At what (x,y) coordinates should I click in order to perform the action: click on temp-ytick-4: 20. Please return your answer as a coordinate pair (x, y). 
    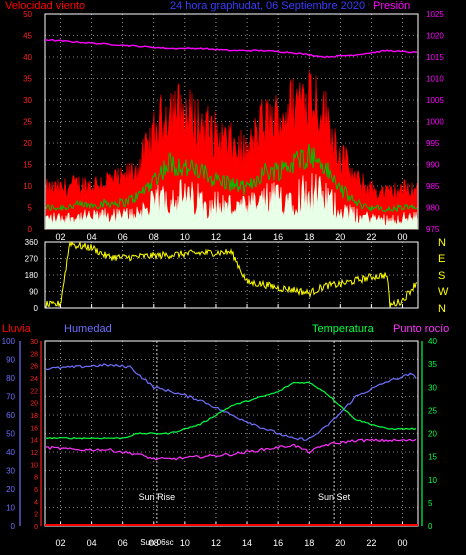
    Looking at the image, I should click on (432, 434).